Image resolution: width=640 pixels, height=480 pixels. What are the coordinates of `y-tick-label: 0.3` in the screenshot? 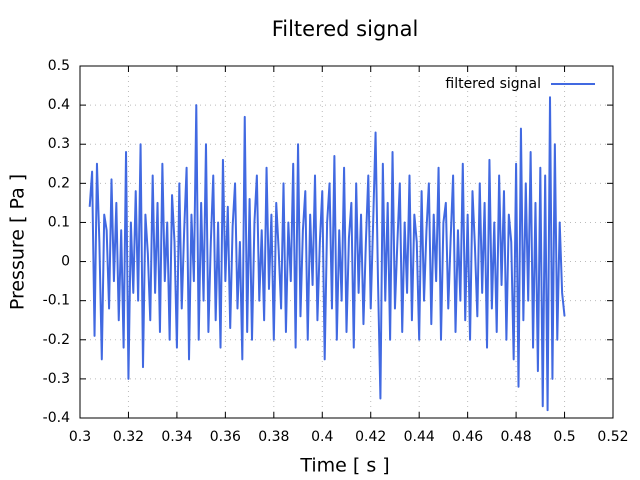 It's located at (59, 144).